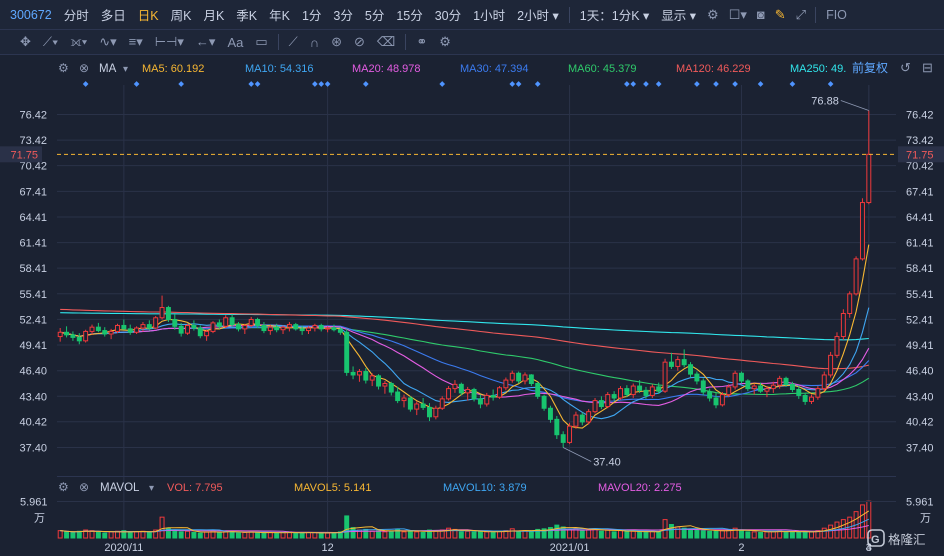  What do you see at coordinates (135, 41) in the screenshot?
I see `fib-tool-icon: ≡▾` at bounding box center [135, 41].